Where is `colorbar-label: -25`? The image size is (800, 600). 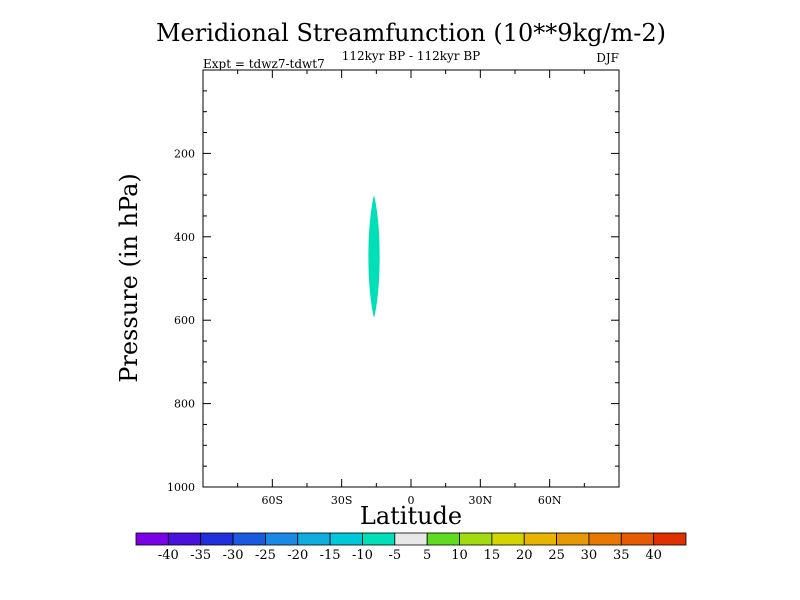
colorbar-label: -25 is located at coordinates (265, 555).